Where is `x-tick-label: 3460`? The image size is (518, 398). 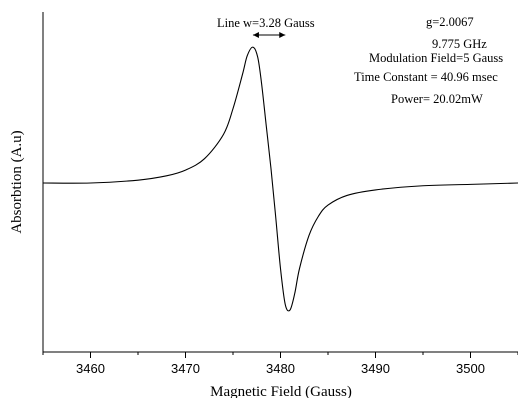
x-tick-label: 3460 is located at coordinates (90, 368).